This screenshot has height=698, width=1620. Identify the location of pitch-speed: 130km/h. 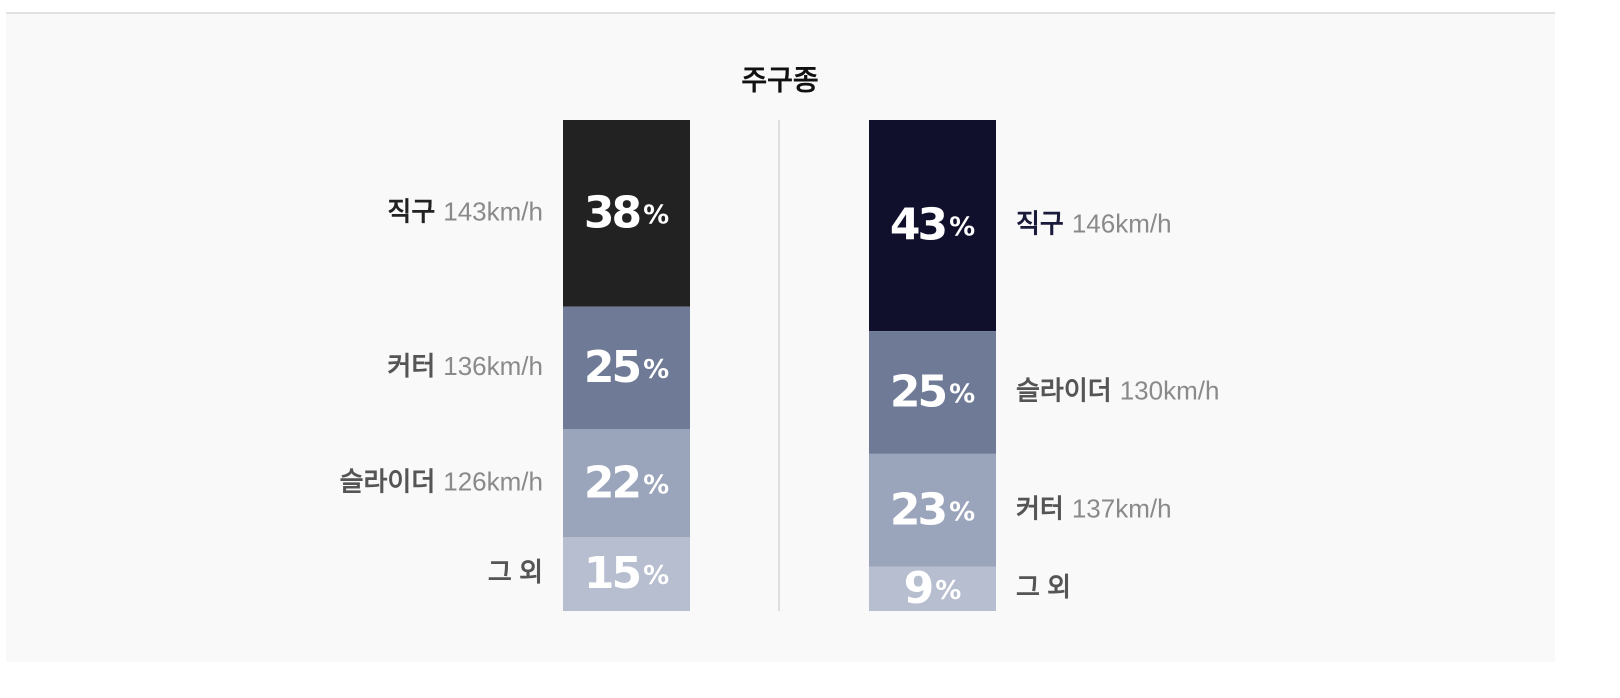
(1170, 390).